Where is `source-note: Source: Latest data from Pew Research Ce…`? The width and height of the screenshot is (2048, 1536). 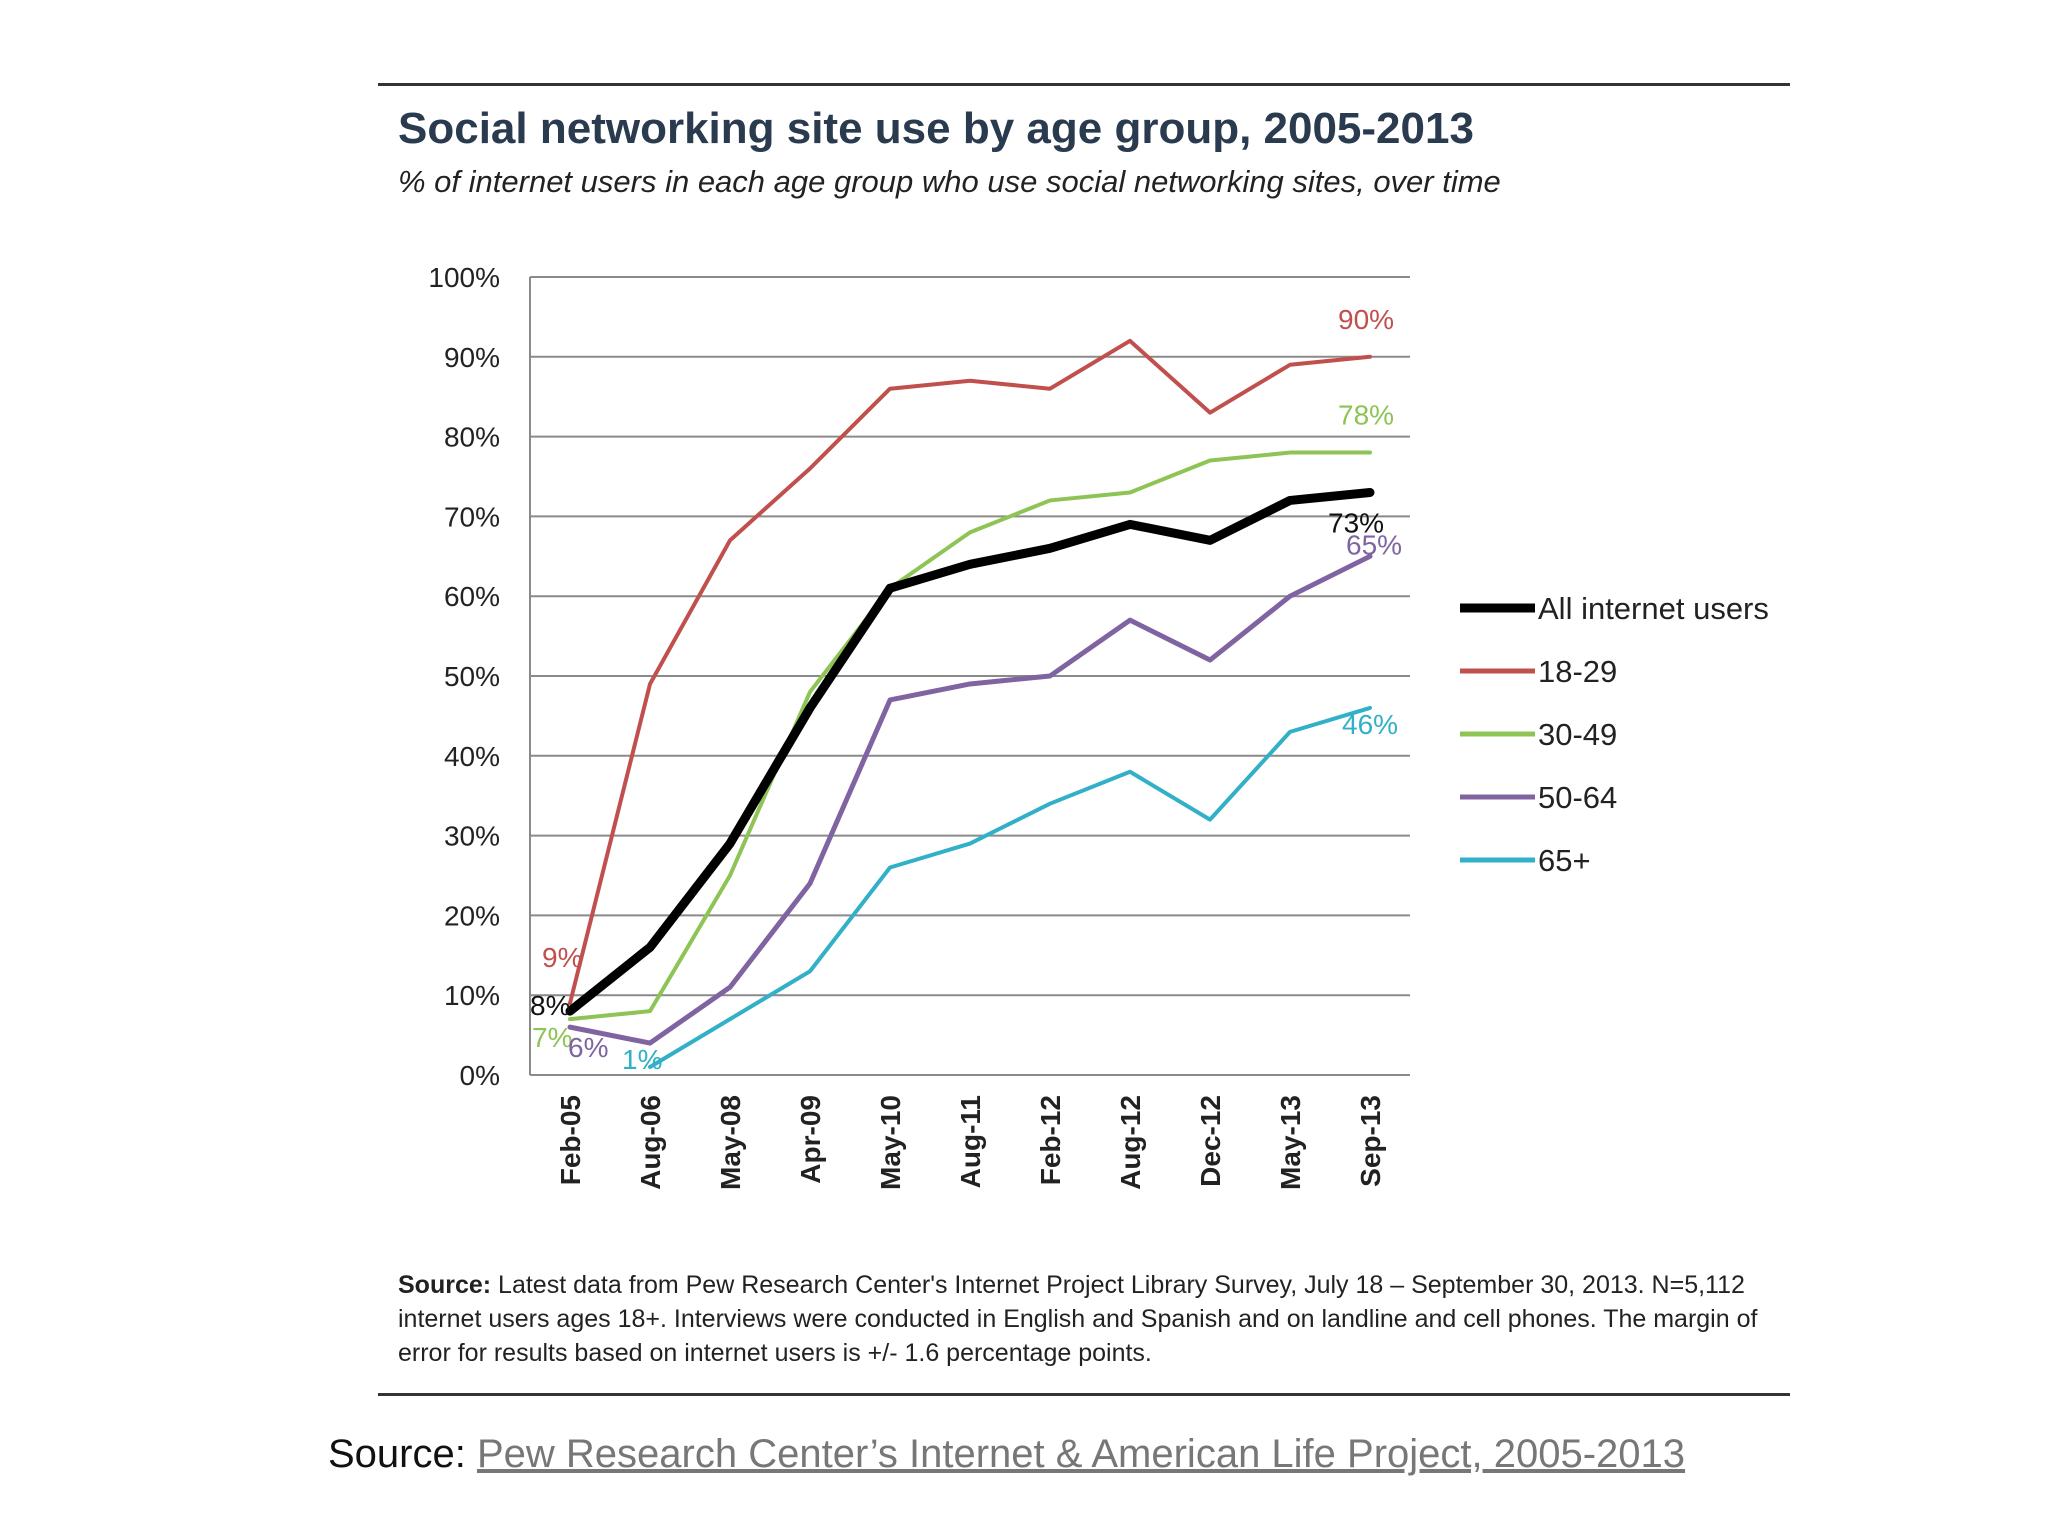
source-note: Source: Latest data from Pew Research Ce… is located at coordinates (1088, 1319).